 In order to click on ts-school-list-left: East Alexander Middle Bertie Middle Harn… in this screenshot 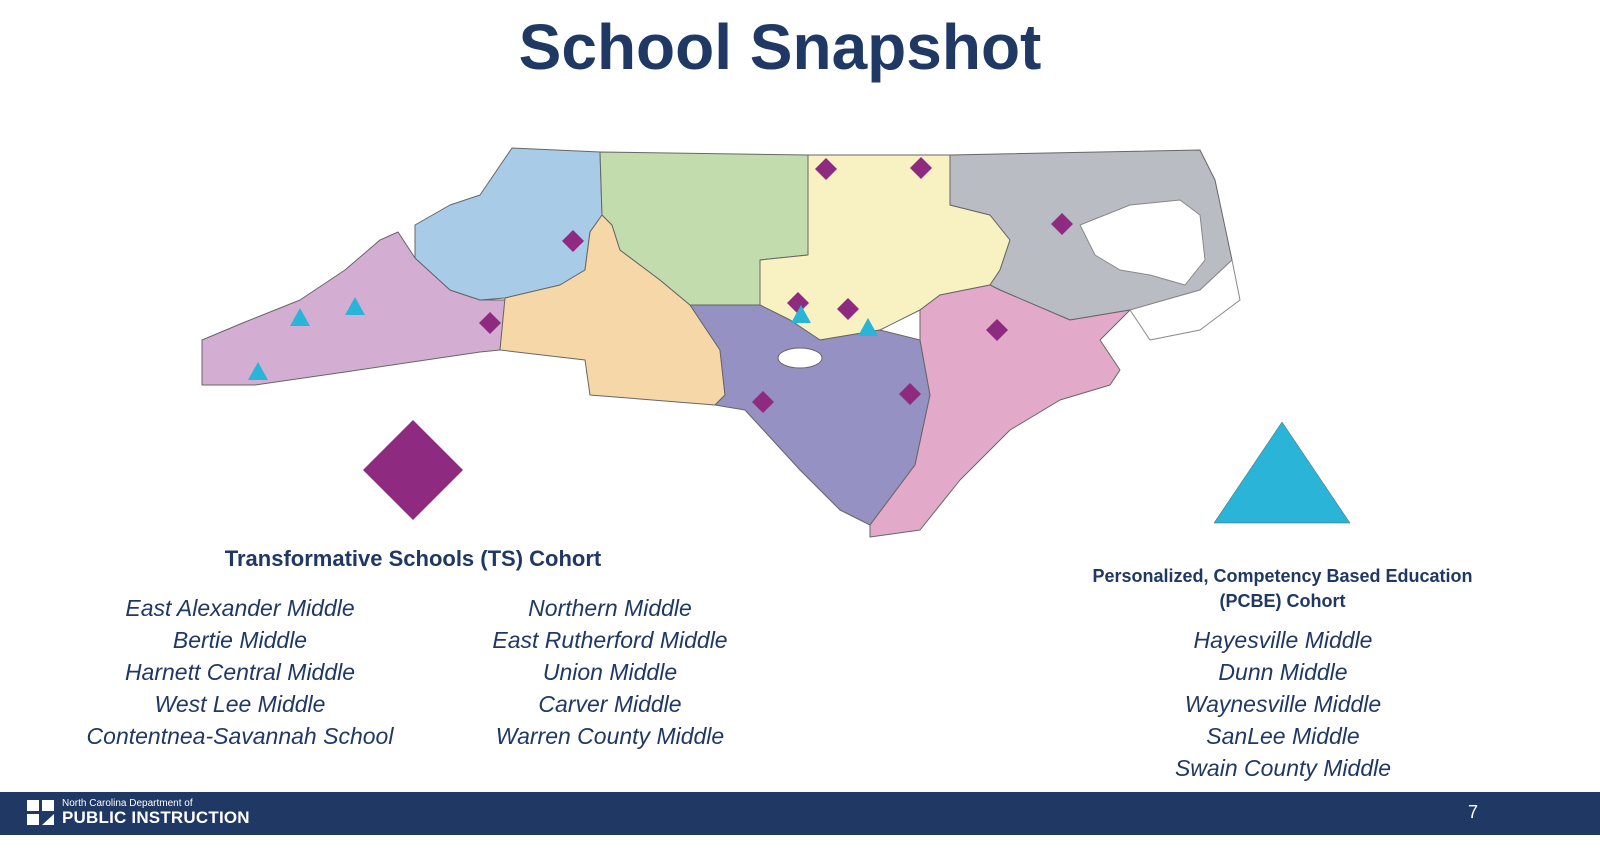, I will do `click(240, 672)`.